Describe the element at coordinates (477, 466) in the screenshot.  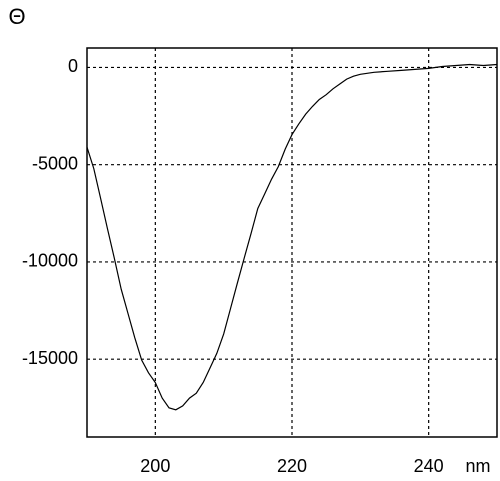
I see `x-axis-label: nm` at that location.